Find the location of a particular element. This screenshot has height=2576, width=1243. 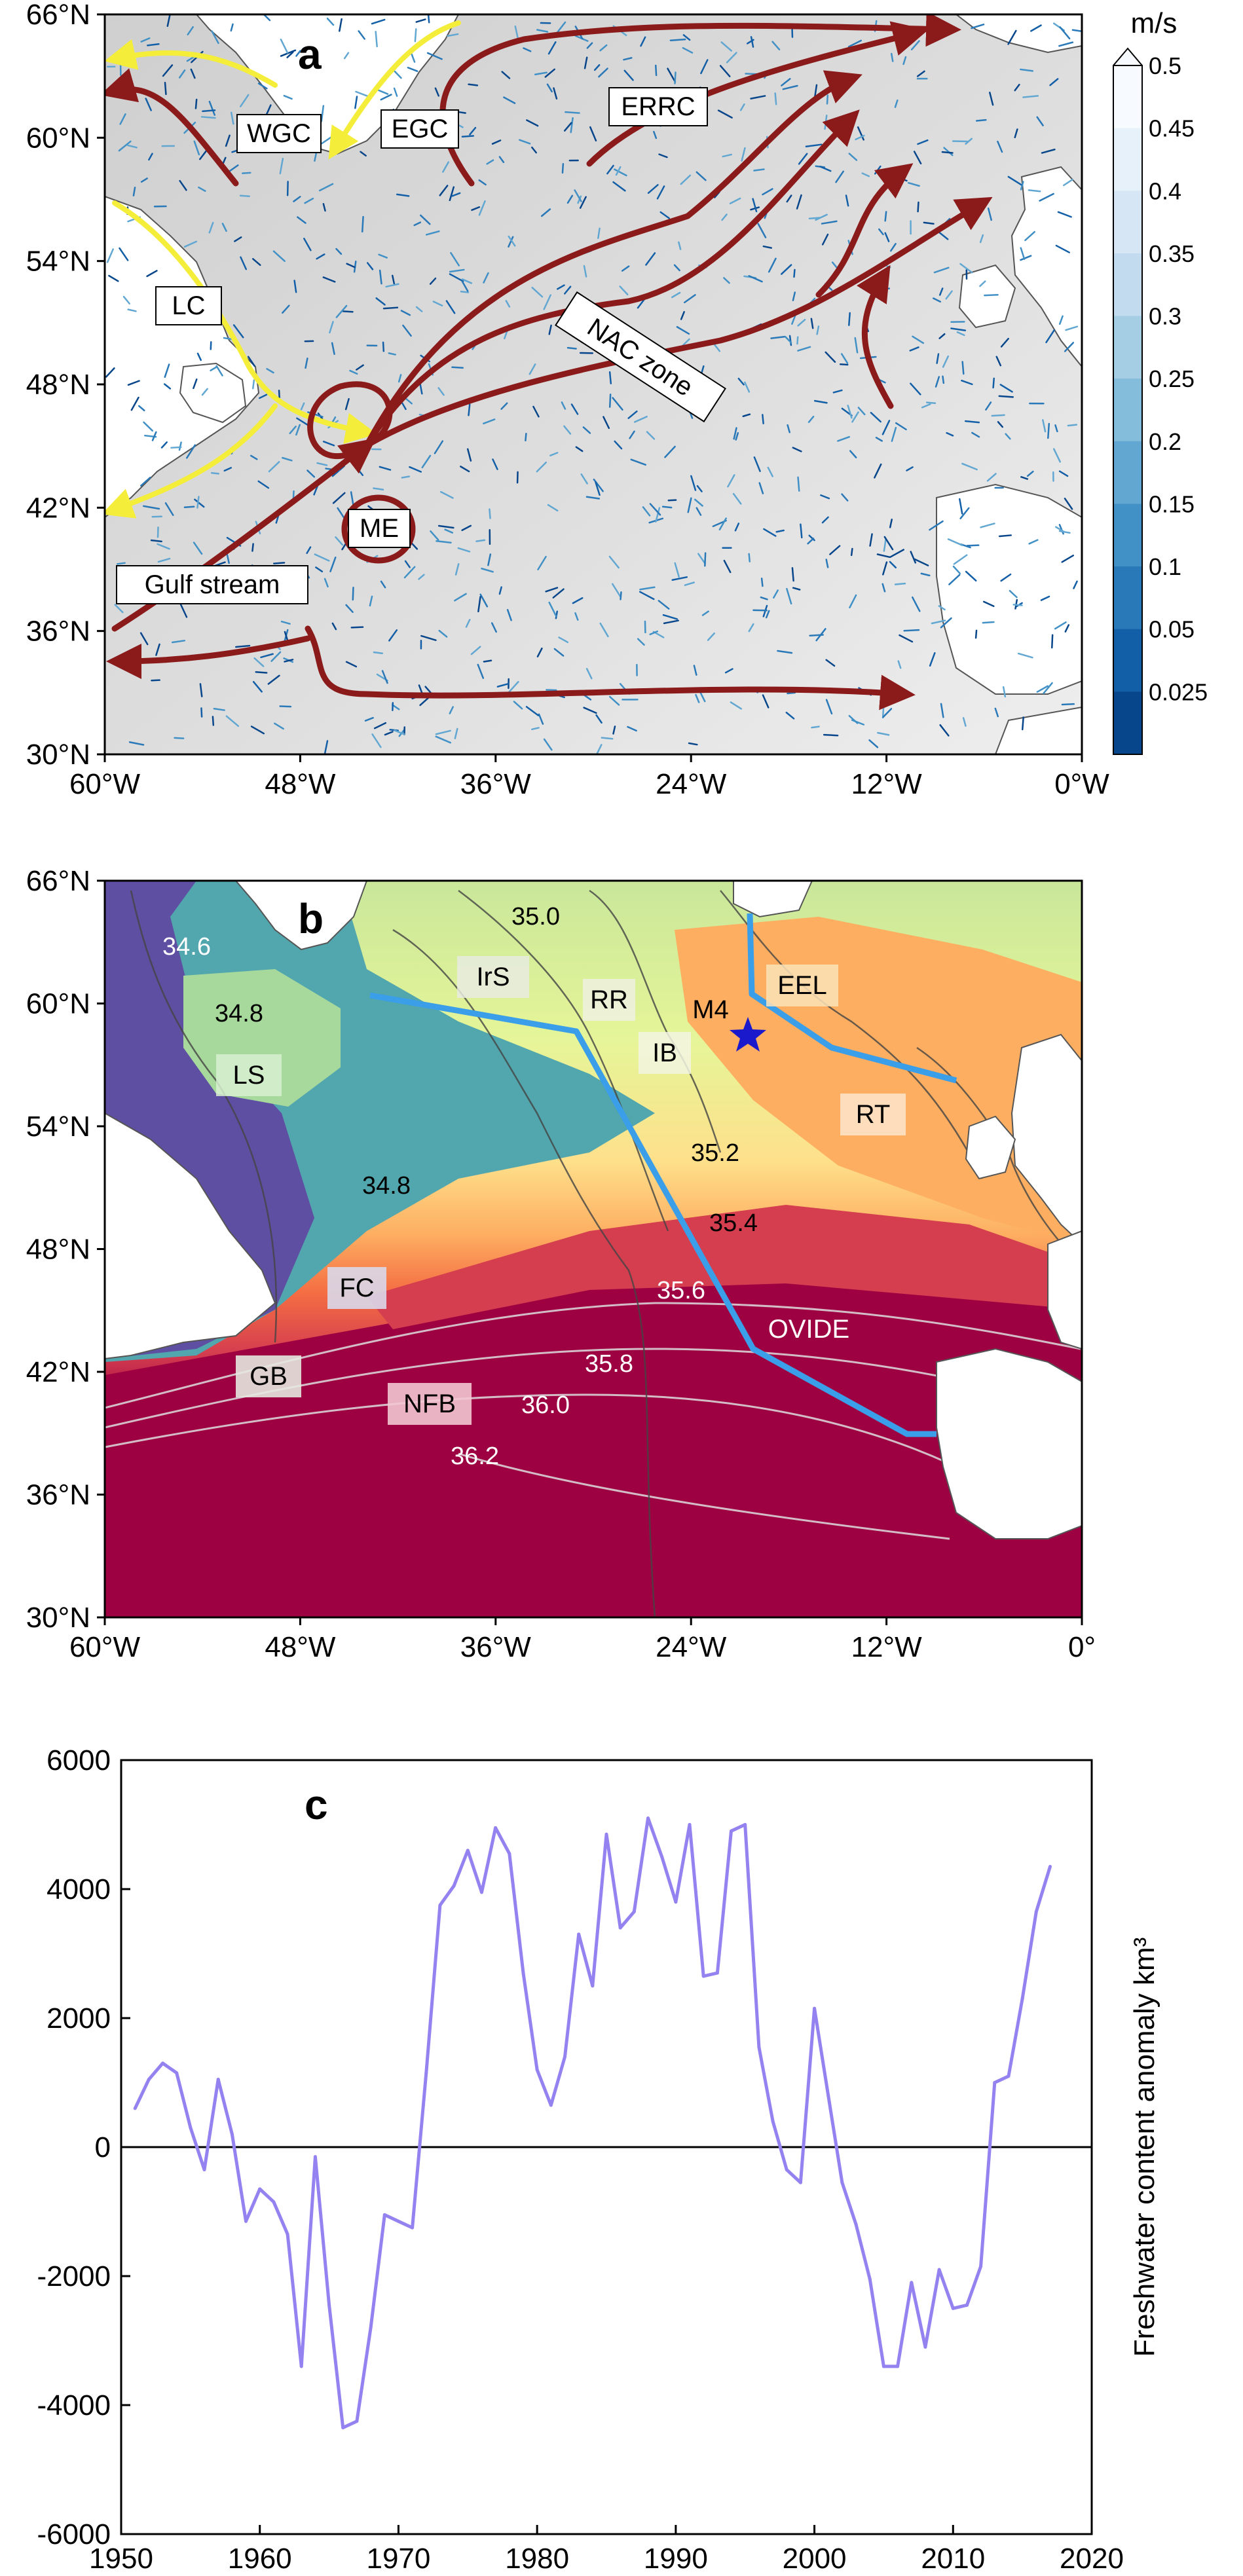

colorbar-unit: m/s is located at coordinates (1154, 23).